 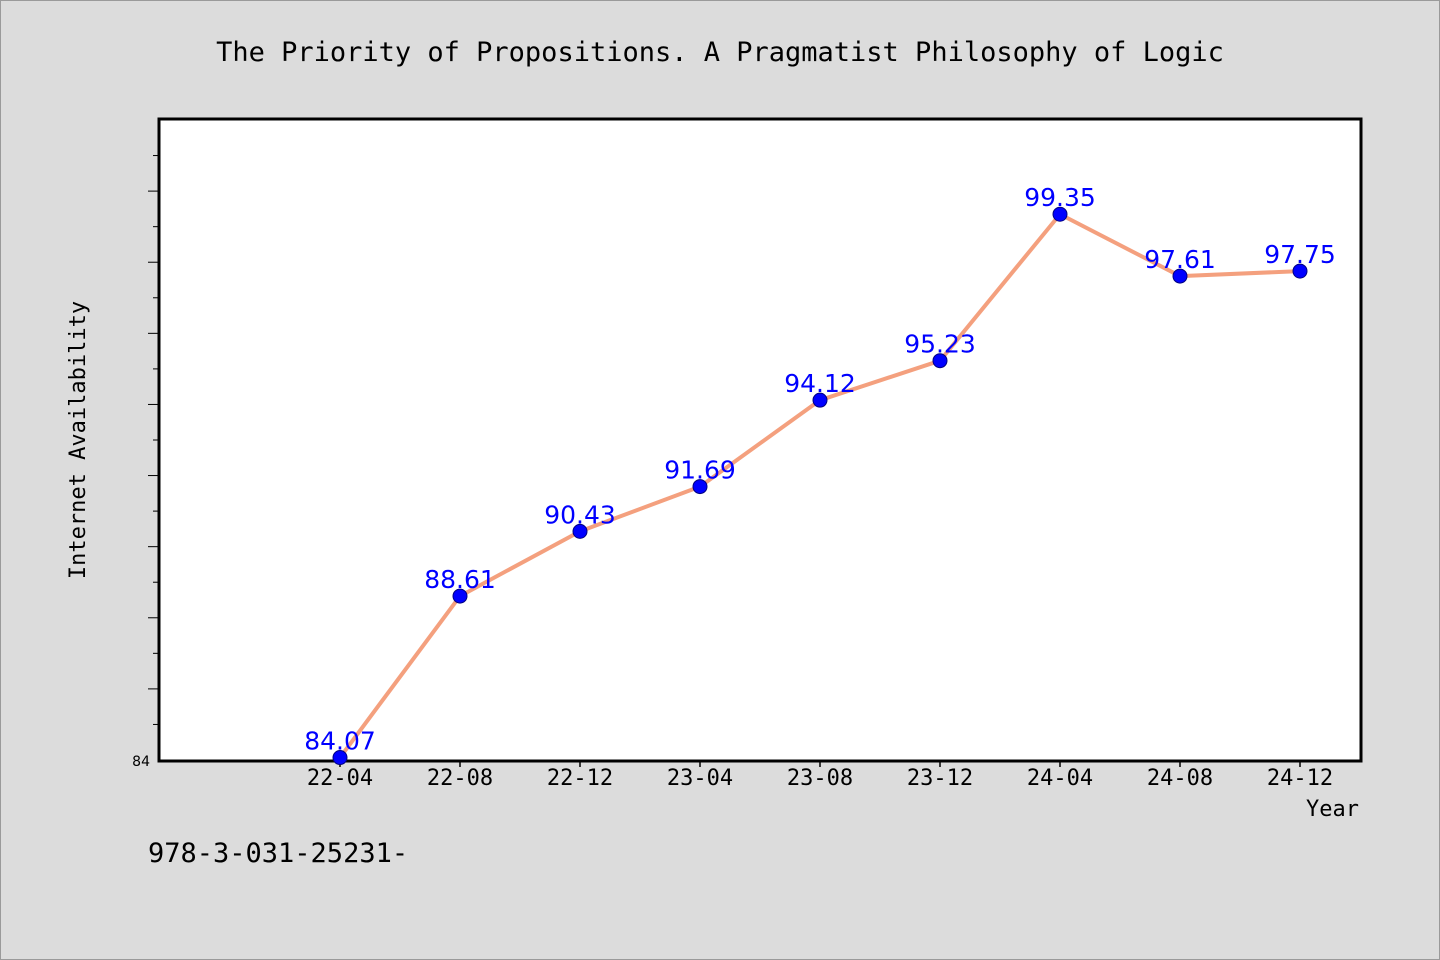 What do you see at coordinates (1060, 778) in the screenshot?
I see `x-tick-label: 24-04` at bounding box center [1060, 778].